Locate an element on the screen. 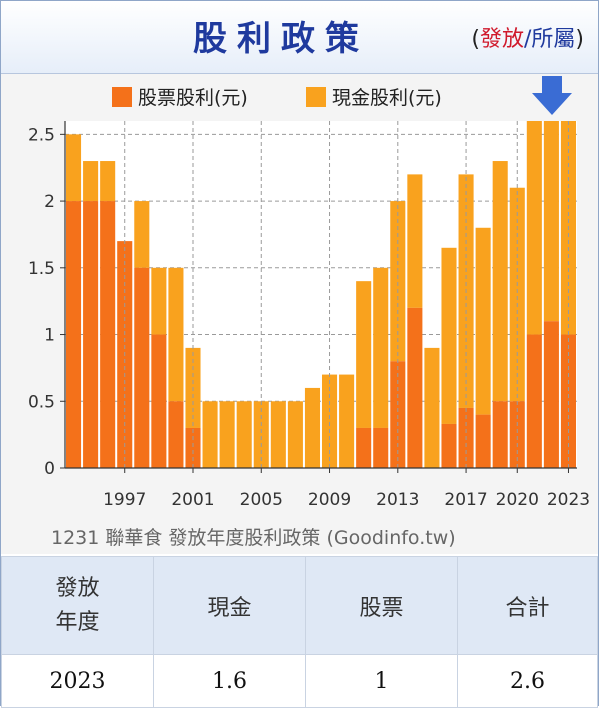 Image resolution: width=599 pixels, height=708 pixels. bar-cash-2018 is located at coordinates (483, 321).